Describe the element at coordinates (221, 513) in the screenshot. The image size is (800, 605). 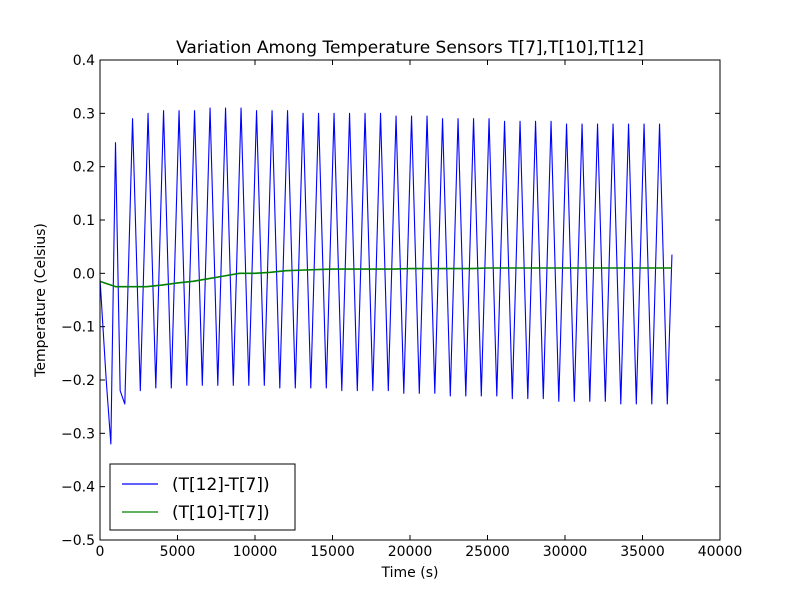
I see `legend-label-t10-t7: (T[10]-T[7])` at that location.